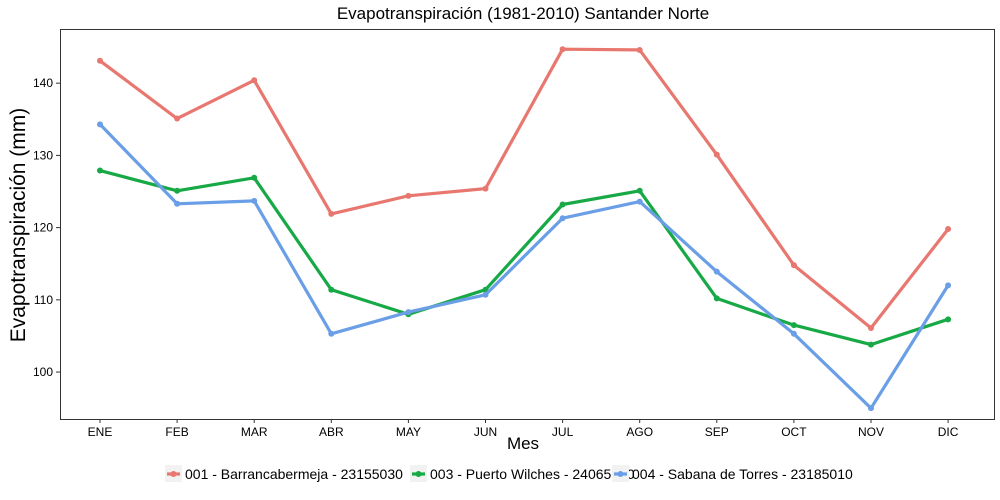 The height and width of the screenshot is (500, 1000). What do you see at coordinates (176, 432) in the screenshot?
I see `x-tick-label: FEB` at bounding box center [176, 432].